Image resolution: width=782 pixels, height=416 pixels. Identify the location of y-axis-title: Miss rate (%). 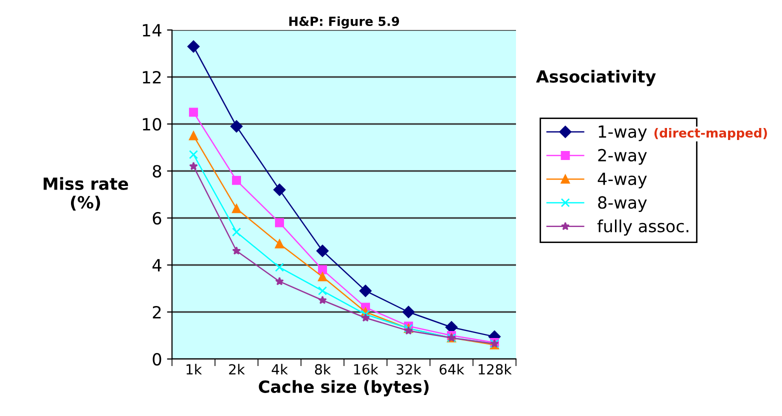
(86, 194).